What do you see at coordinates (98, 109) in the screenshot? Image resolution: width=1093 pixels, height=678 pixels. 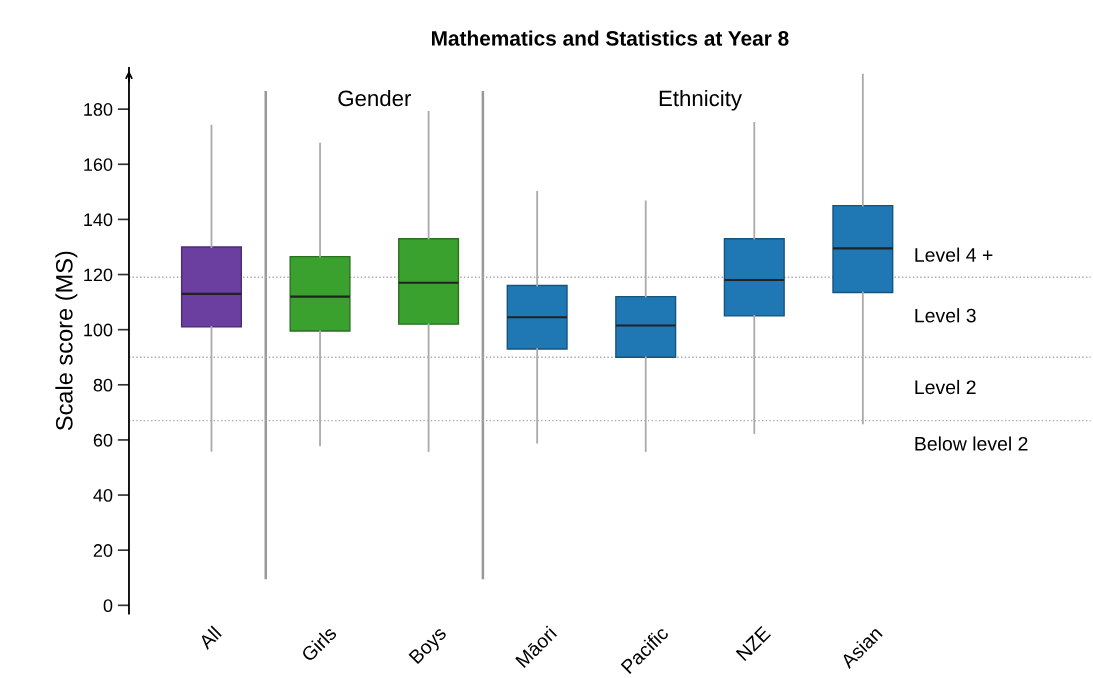 I see `y-tick-label: 180` at bounding box center [98, 109].